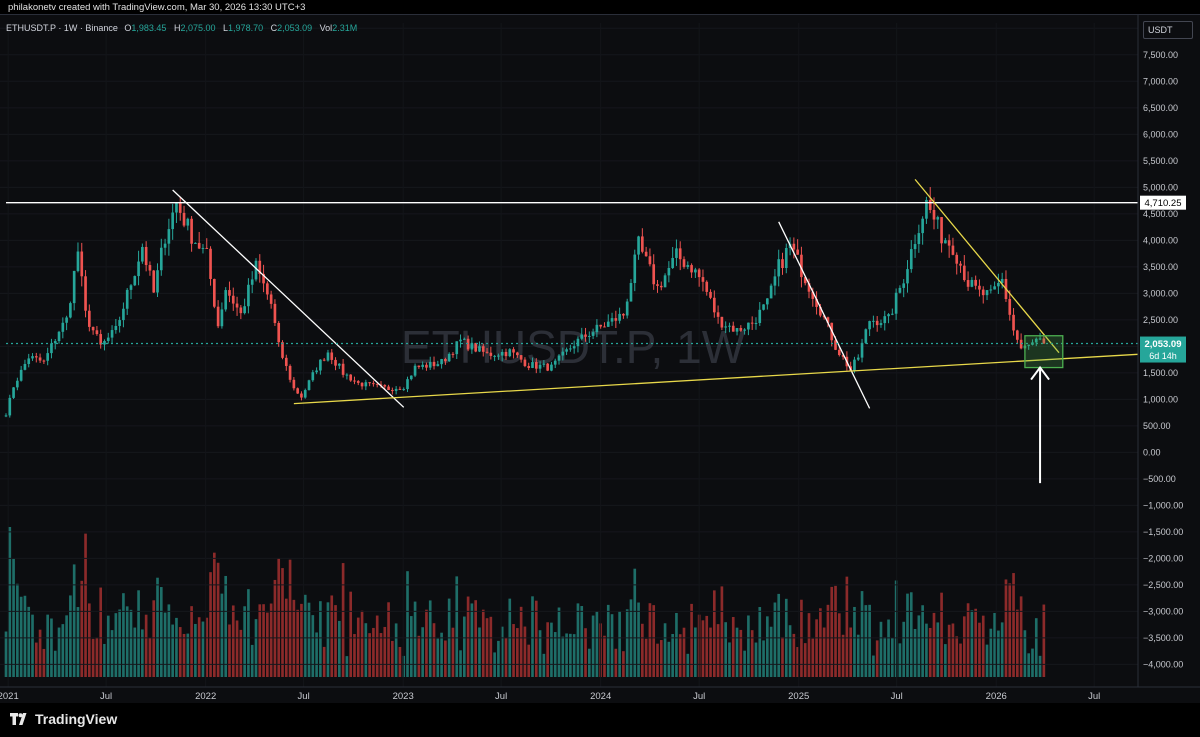  I want to click on arrow-head, so click(1040, 373).